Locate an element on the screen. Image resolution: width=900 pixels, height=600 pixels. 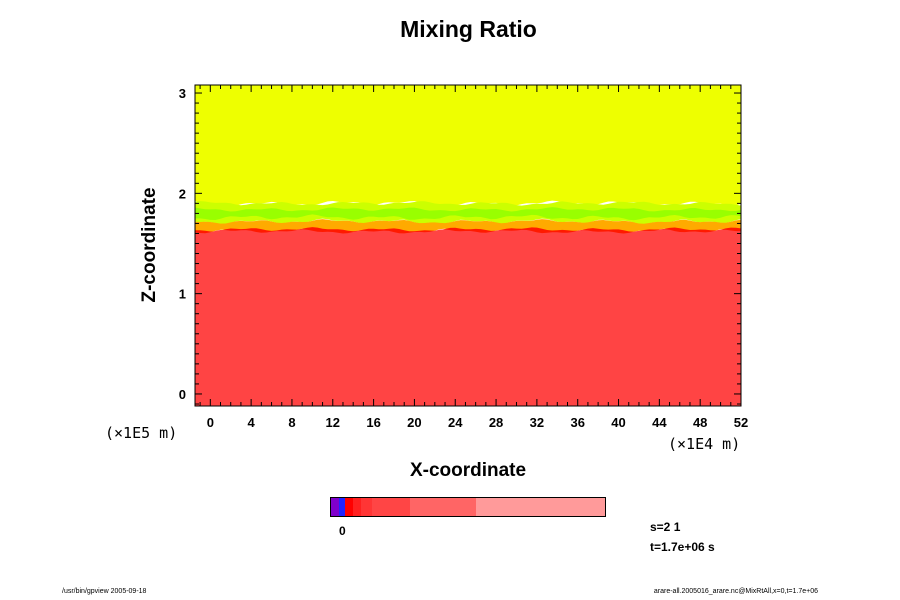
x-tick-label: 28 is located at coordinates (496, 422).